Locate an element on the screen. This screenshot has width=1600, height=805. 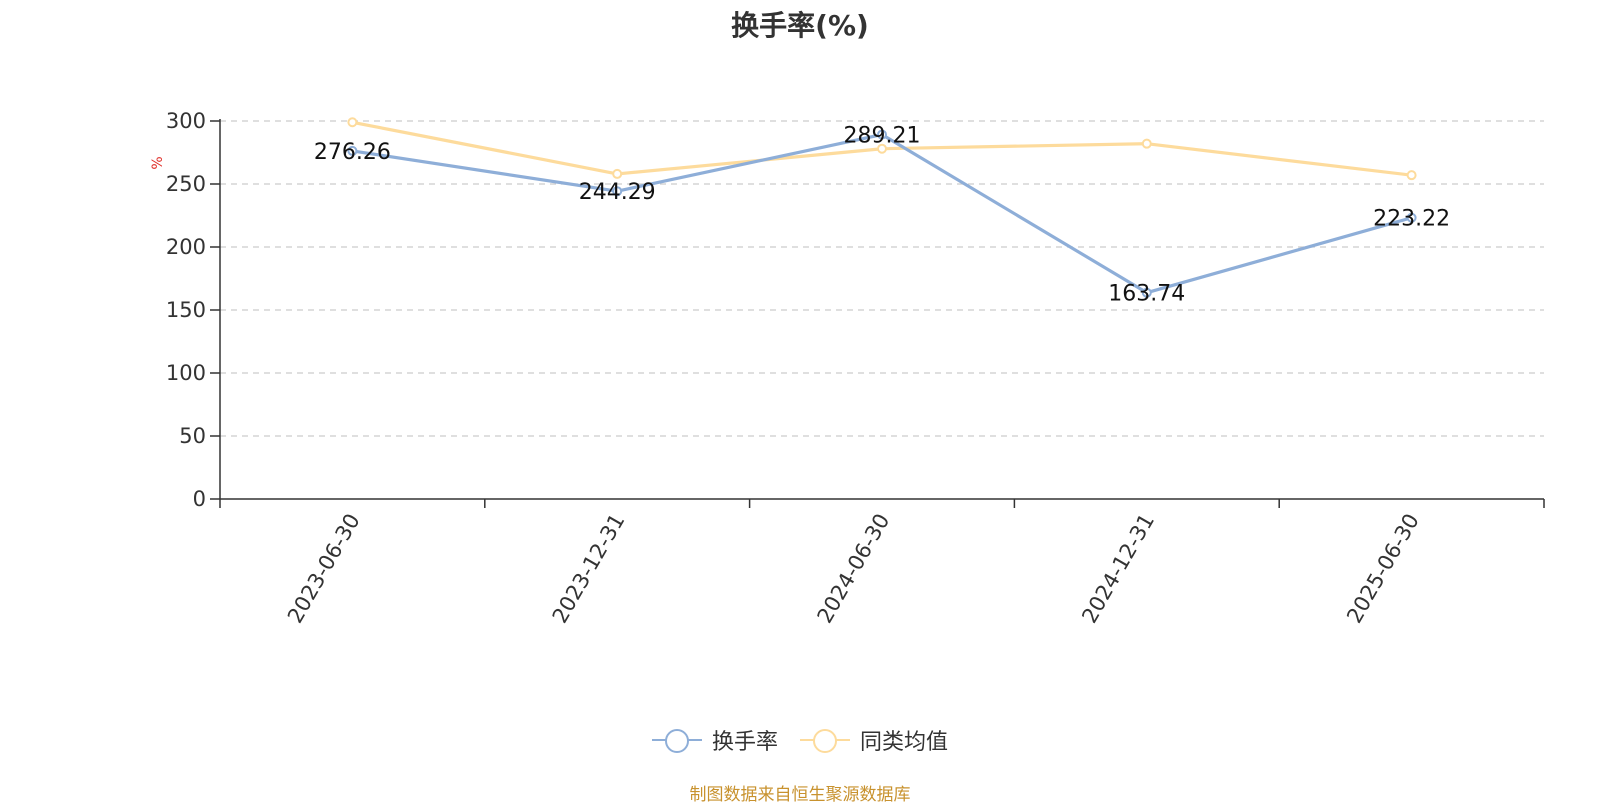
x-tick-label: 2023-12-31 is located at coordinates (589, 569).